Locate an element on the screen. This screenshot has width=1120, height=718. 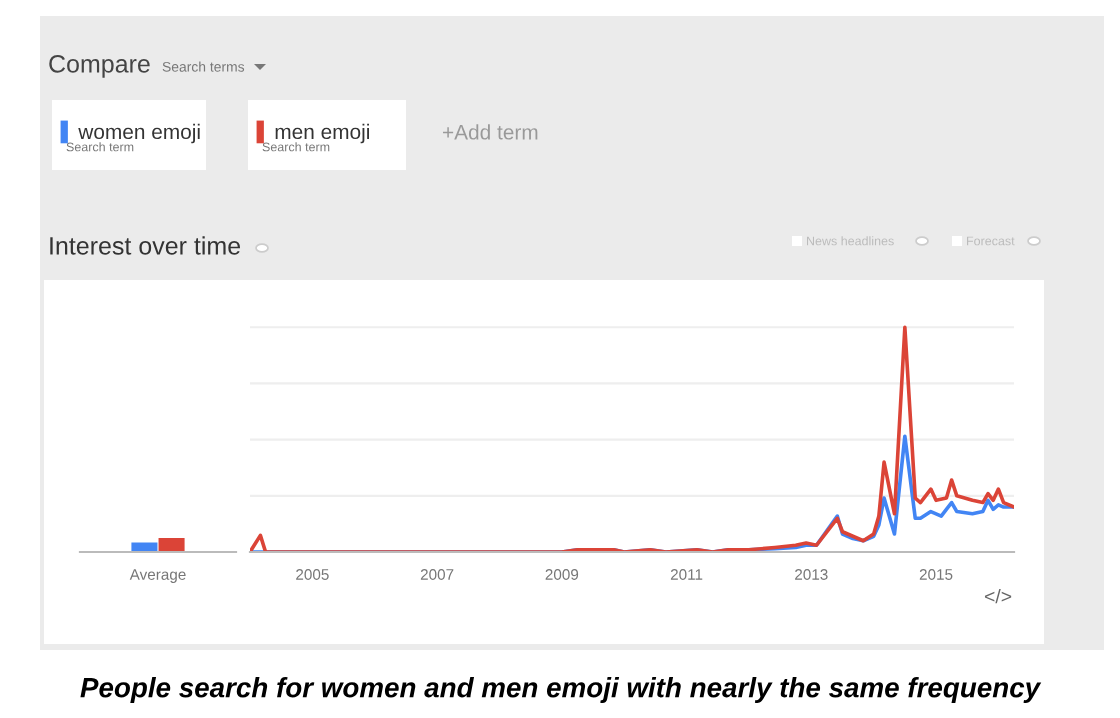
legend-label: women emoji is located at coordinates (139, 133).